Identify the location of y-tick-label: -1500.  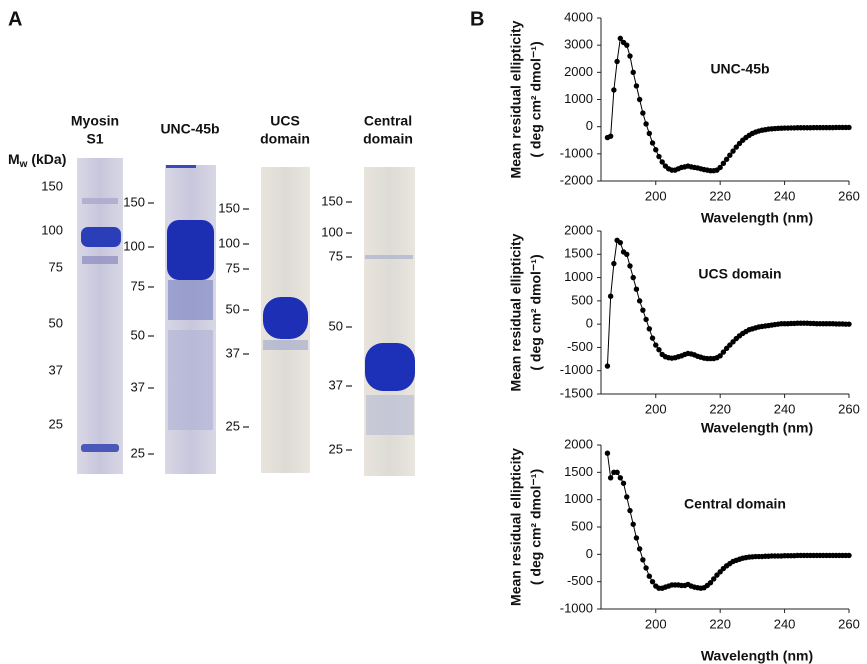
(576, 392).